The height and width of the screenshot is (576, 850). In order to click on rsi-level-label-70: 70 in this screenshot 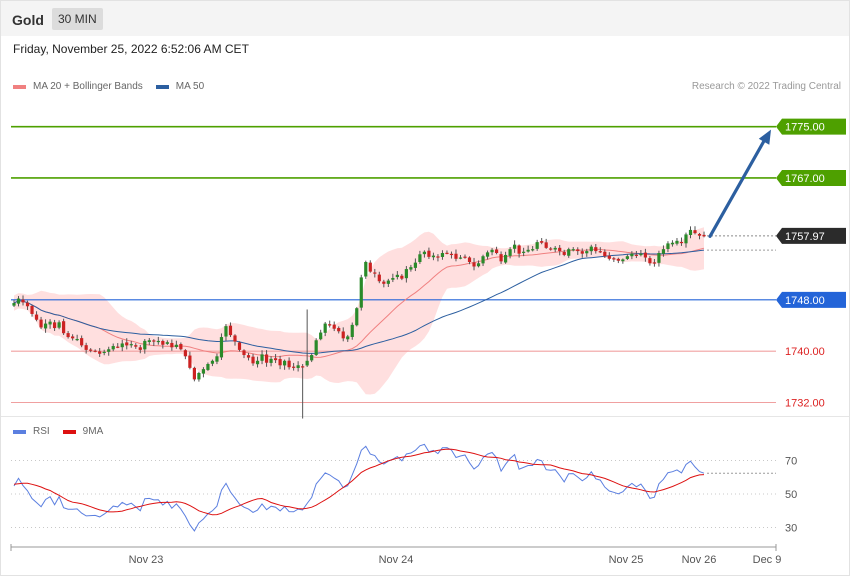, I will do `click(791, 462)`.